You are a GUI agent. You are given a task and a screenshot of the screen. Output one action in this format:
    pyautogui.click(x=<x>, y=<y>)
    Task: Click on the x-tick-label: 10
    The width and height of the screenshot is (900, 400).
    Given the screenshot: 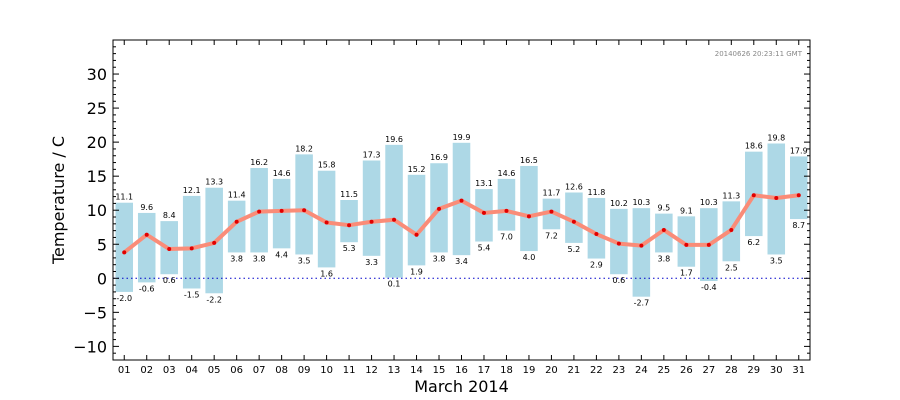 What is the action you would take?
    pyautogui.click(x=326, y=370)
    